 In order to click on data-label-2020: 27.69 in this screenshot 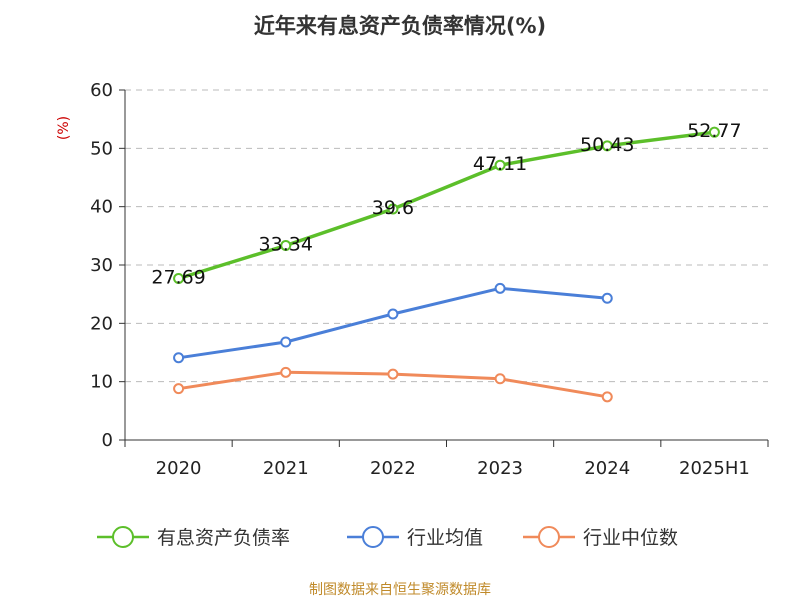, I will do `click(178, 277)`.